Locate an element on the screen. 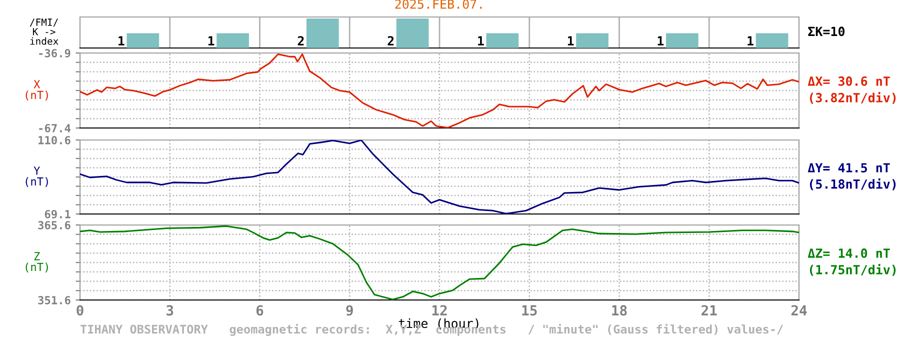 Image resolution: width=920 pixels, height=340 pixels. text: (3.82nT/div) is located at coordinates (853, 98).